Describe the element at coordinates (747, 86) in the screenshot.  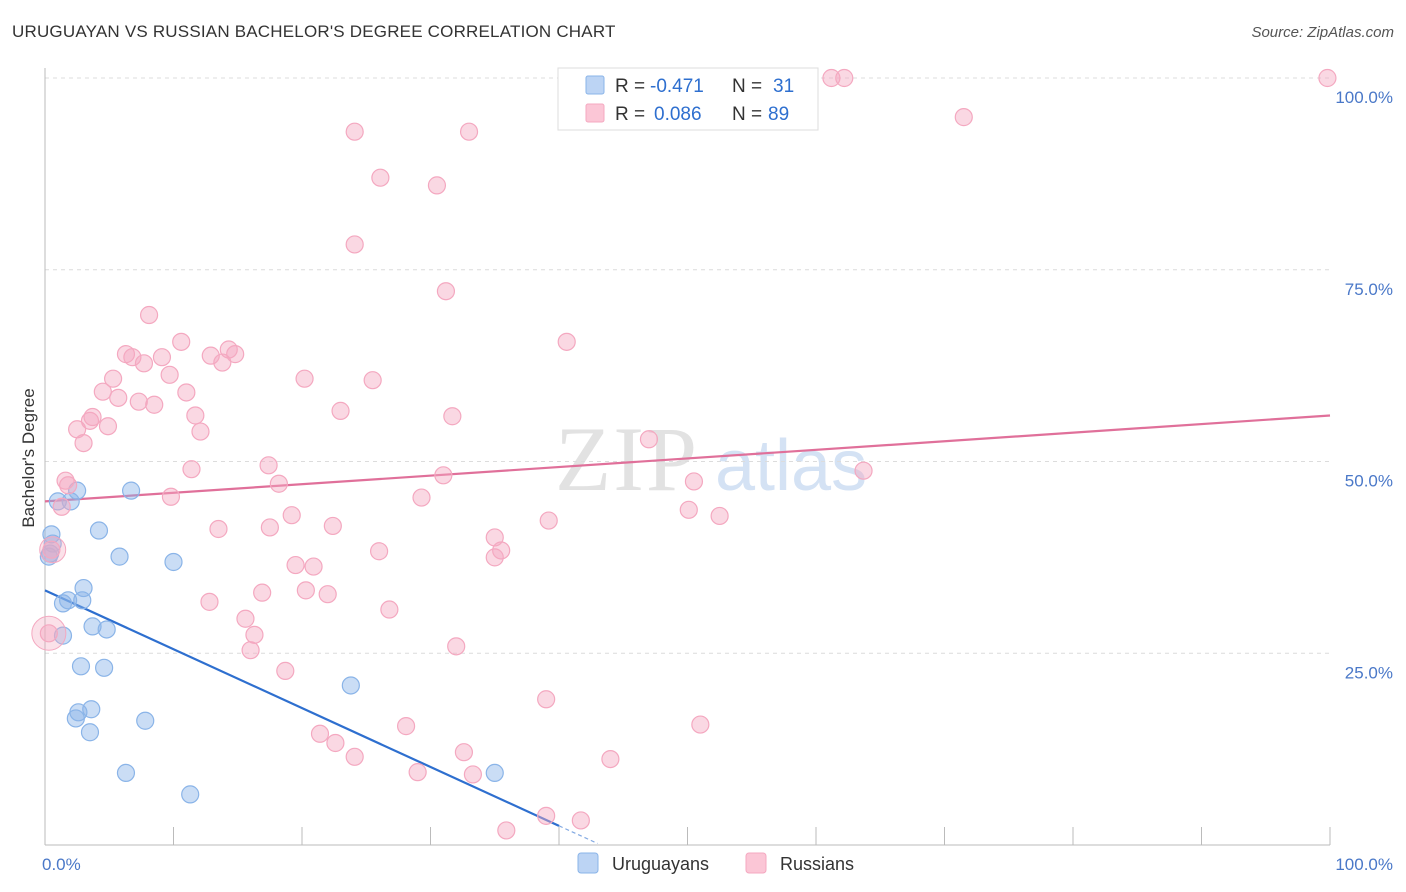
I see `legend-n-label-uruguayans: N =` at that location.